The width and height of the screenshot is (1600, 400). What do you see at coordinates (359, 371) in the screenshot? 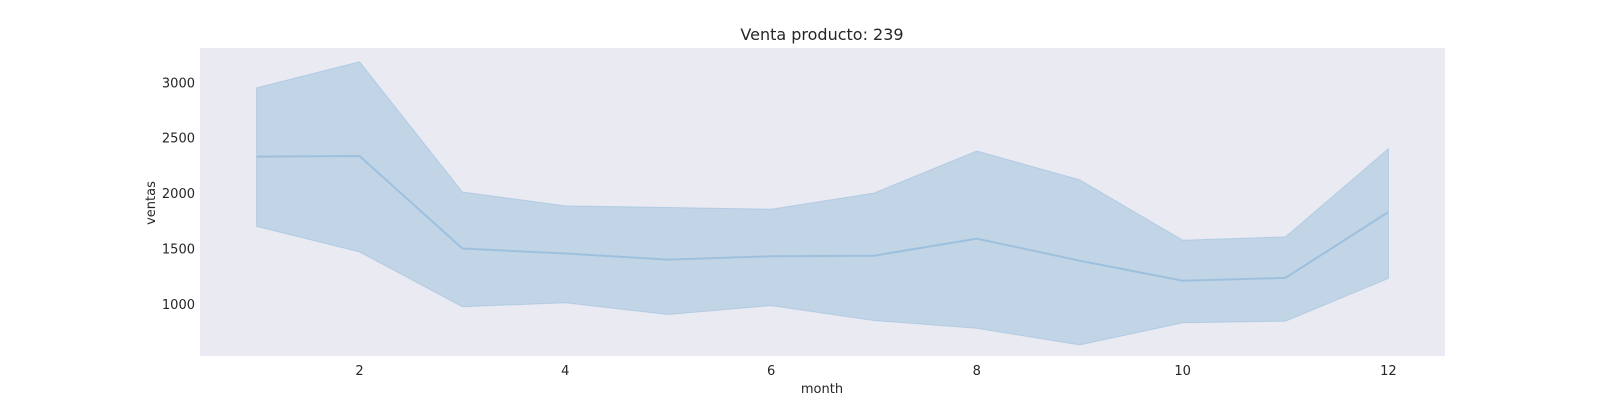
I see `x-tick-label: 2` at bounding box center [359, 371].